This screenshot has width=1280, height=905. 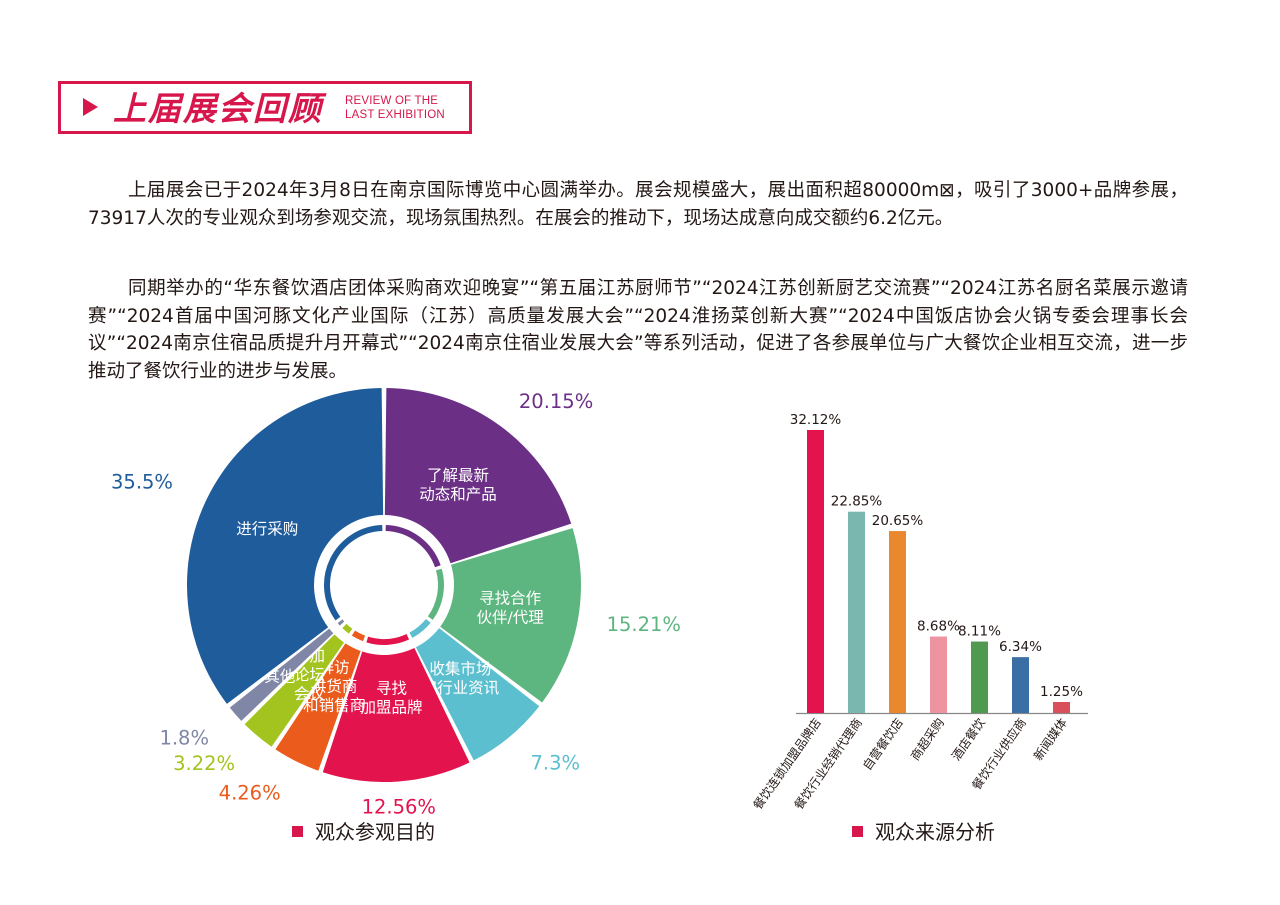 I want to click on section-header: 上届展会回顾 REVIEW OF THE LAST EXHIBITION, so click(x=265, y=107).